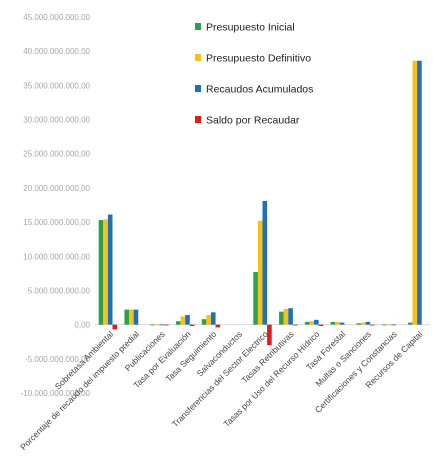 The height and width of the screenshot is (466, 433). Describe the element at coordinates (258, 59) in the screenshot. I see `legend-label: Presupuesto Definitivo` at that location.